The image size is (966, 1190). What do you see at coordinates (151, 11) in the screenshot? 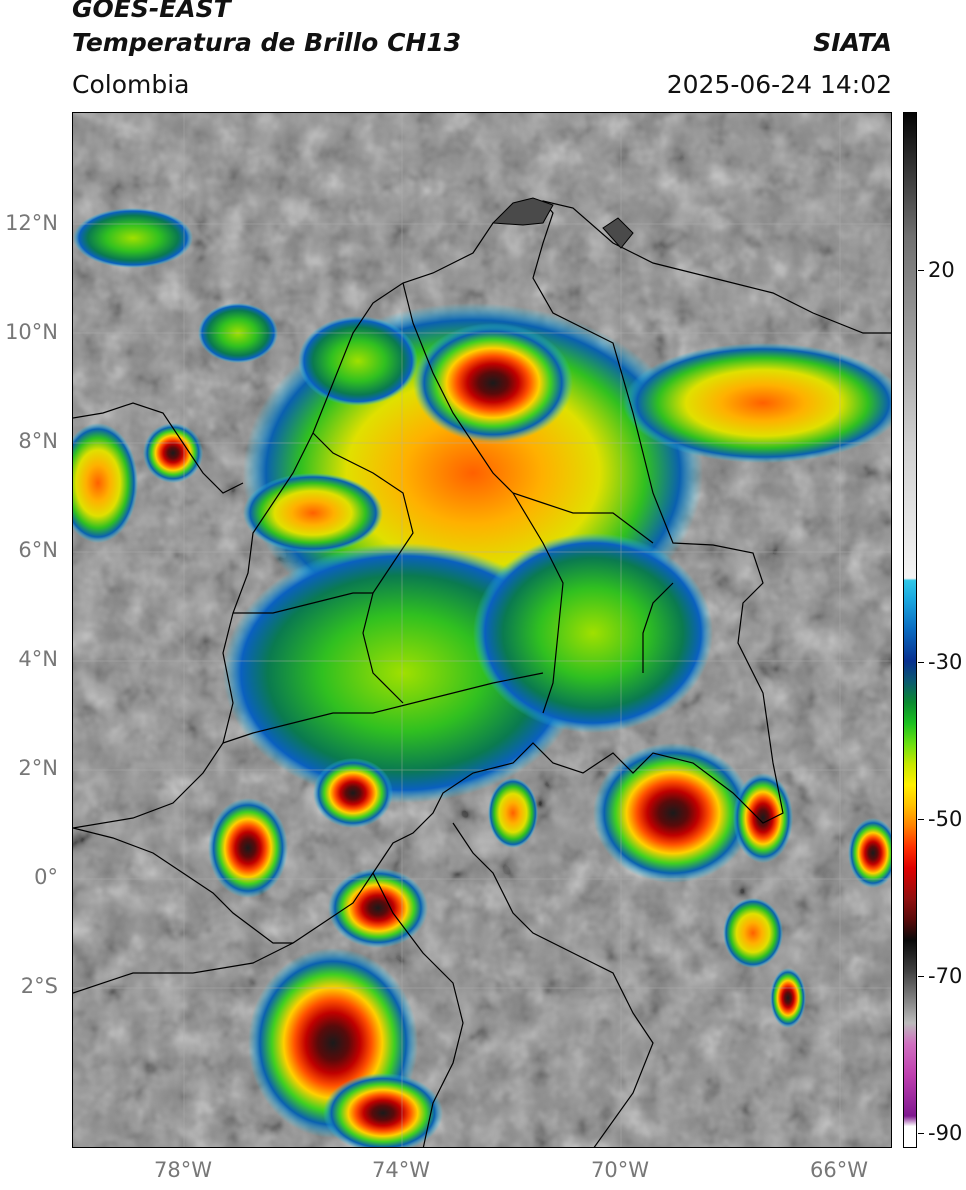
I see `satellite-title: GOES-EAST` at bounding box center [151, 11].